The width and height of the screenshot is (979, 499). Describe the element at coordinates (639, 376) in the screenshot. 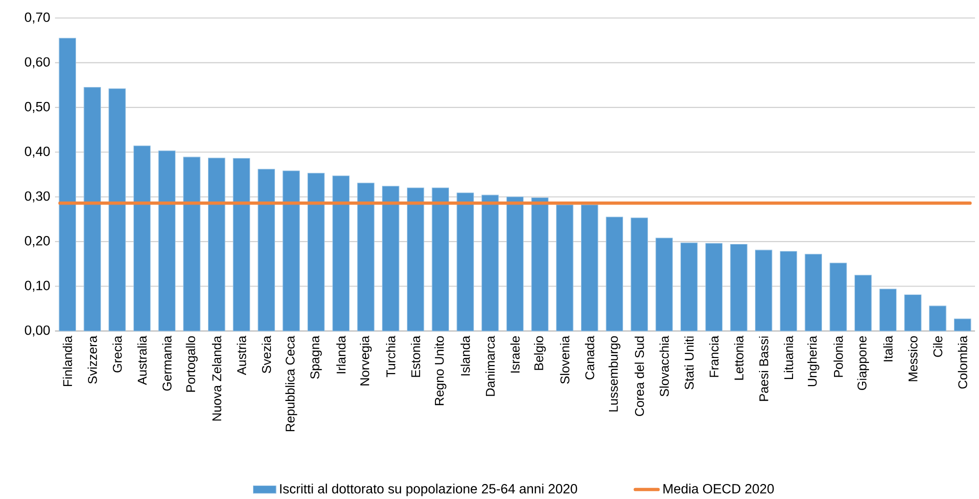

I see `x-tick-label: Corea del Sud` at that location.